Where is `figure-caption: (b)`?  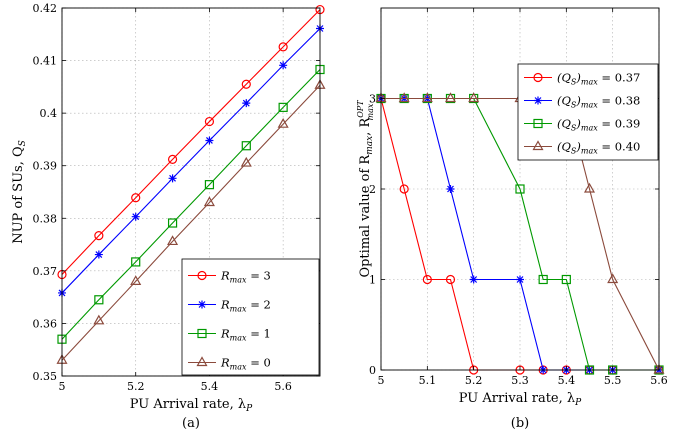 figure-caption: (b) is located at coordinates (520, 423).